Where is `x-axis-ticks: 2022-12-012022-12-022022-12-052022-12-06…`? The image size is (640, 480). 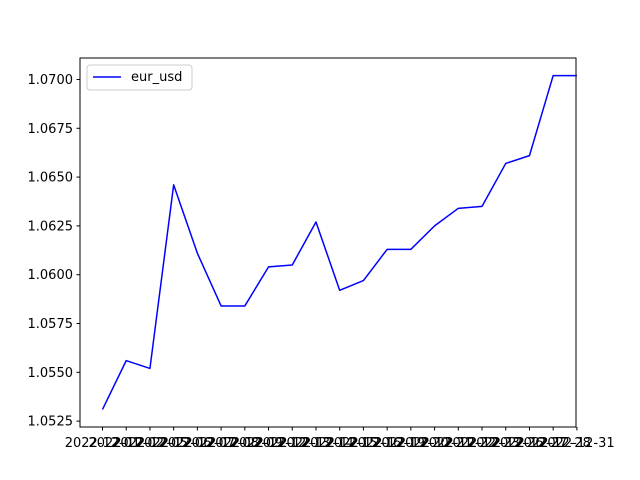
x-axis-ticks: 2022-12-012022-12-022022-12-052022-12-06… is located at coordinates (340, 439).